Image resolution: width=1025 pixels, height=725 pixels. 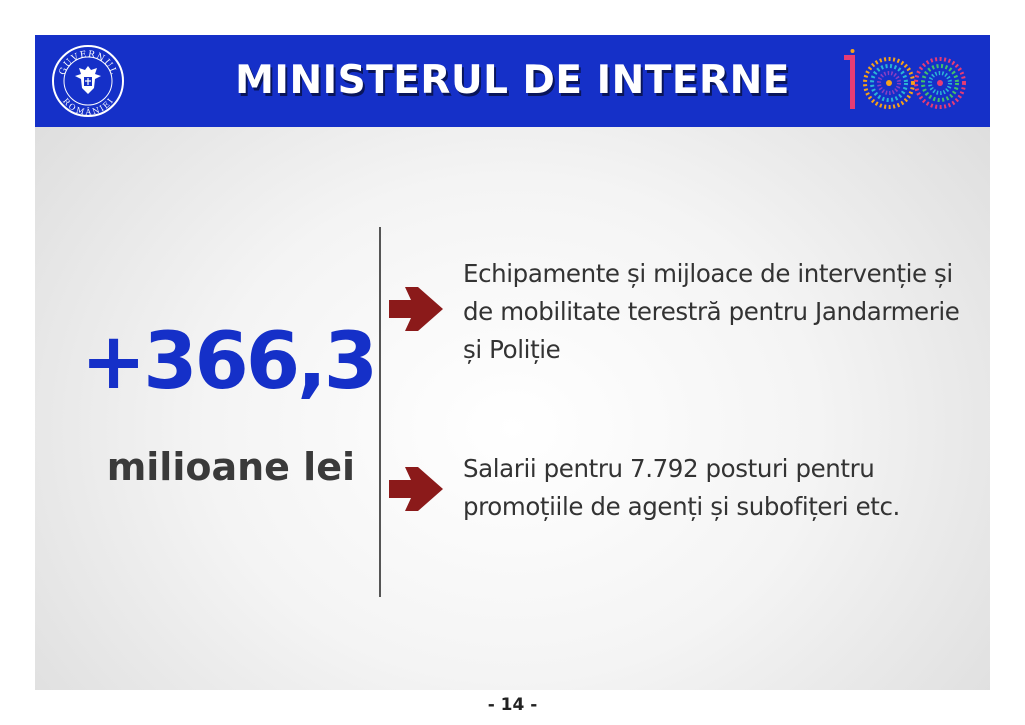 I want to click on centenary-100-logo-icon, so click(x=908, y=81).